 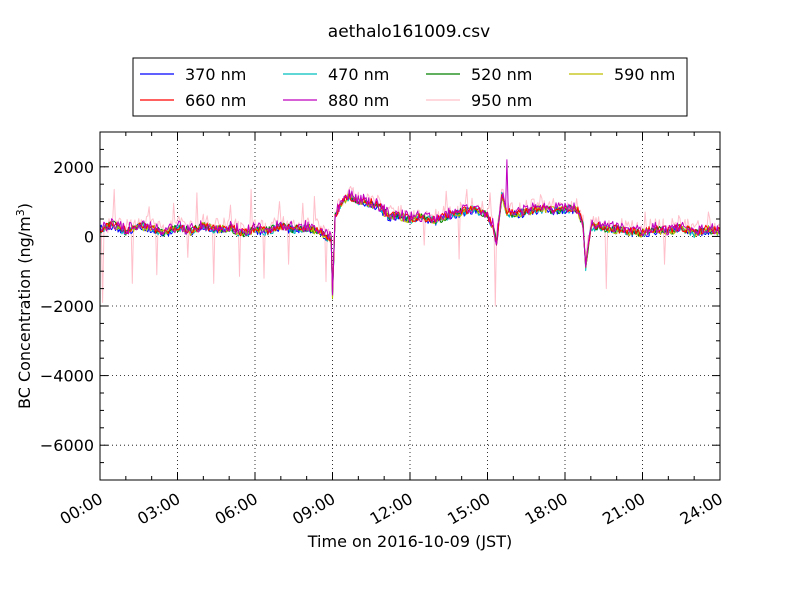 I want to click on y-axis-label-close: ), so click(x=24, y=206).